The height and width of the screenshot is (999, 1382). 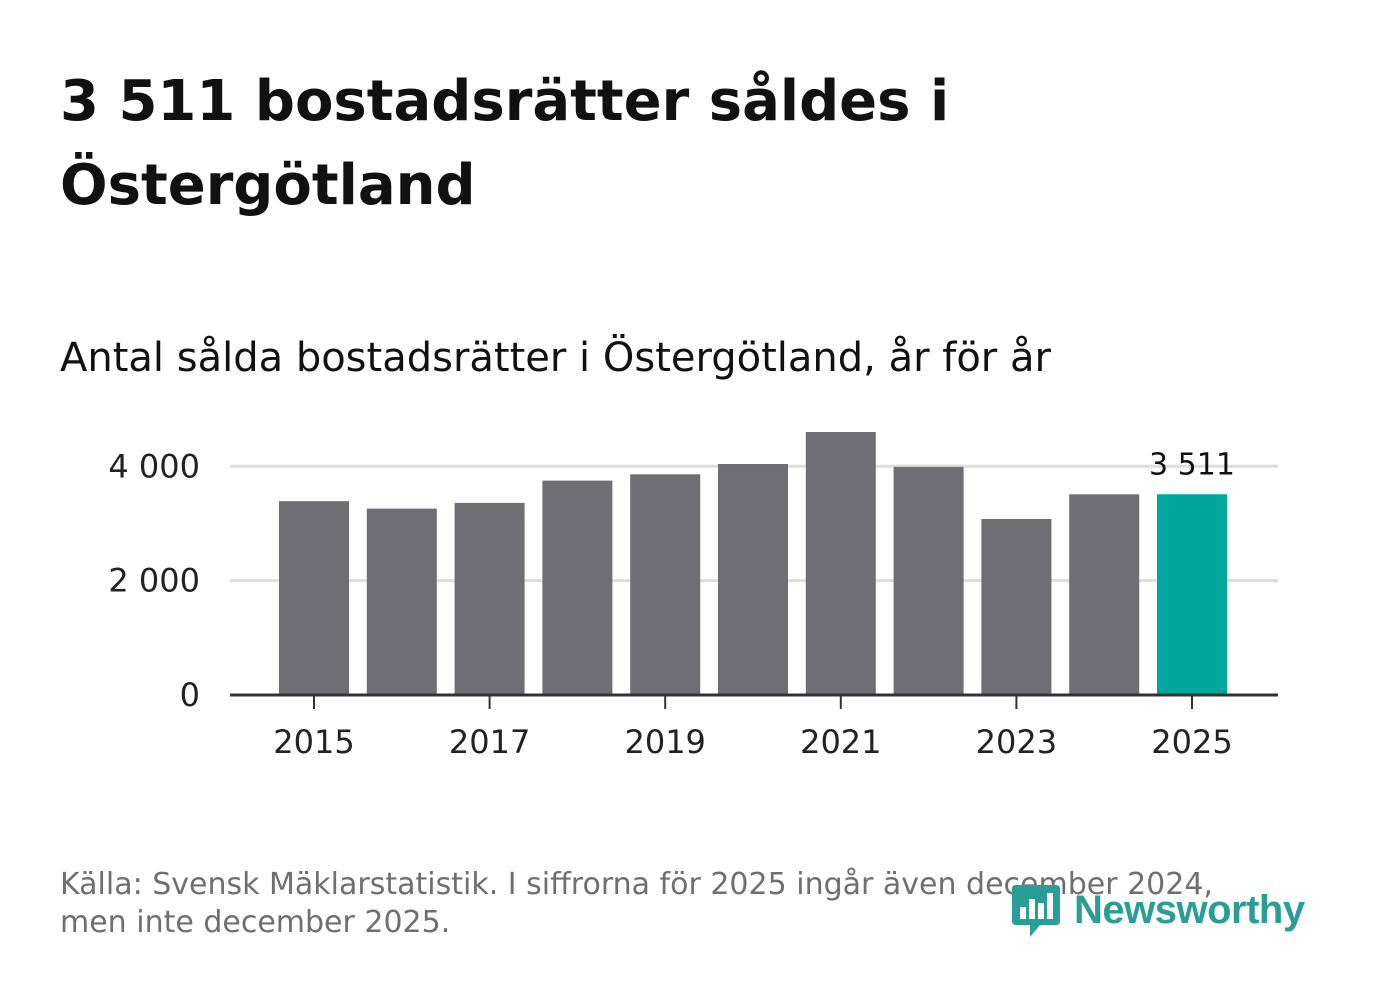 I want to click on bar-highlight, so click(x=1192, y=594).